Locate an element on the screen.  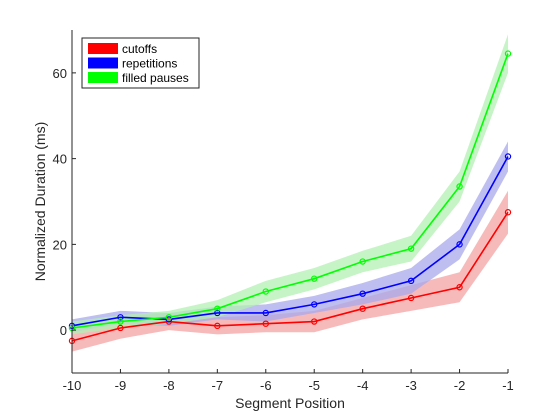
x-tick-label: -9 is located at coordinates (121, 385).